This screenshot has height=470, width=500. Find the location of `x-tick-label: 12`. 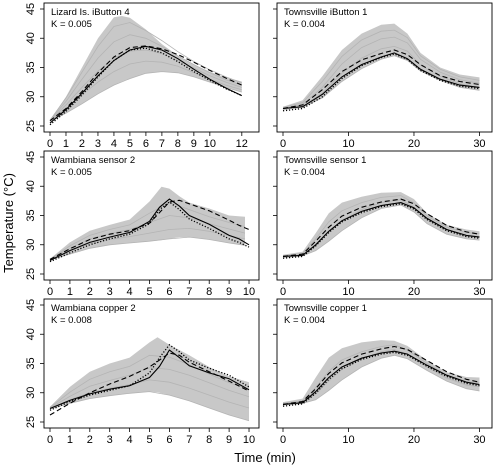

x-tick-label: 12 is located at coordinates (242, 144).